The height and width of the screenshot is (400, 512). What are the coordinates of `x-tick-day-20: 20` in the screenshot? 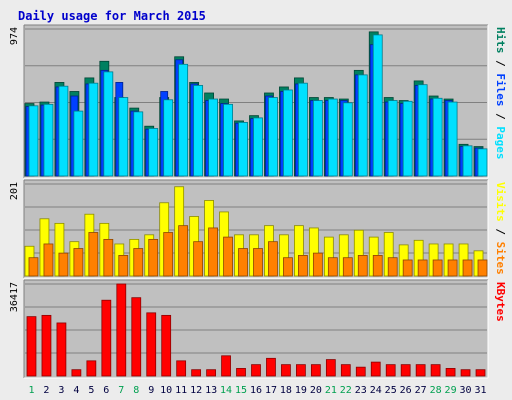 It's located at (316, 390).